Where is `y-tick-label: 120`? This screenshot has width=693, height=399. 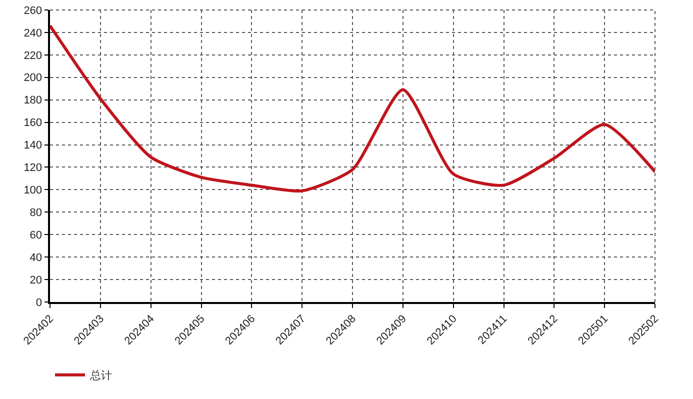 y-tick-label: 120 is located at coordinates (33, 168).